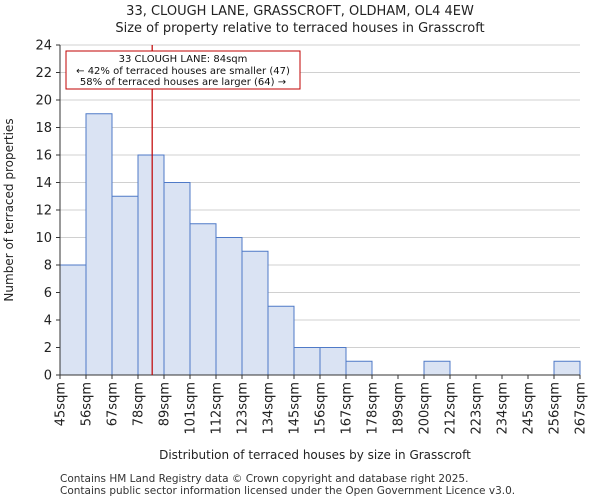  What do you see at coordinates (269, 408) in the screenshot?
I see `x-tick-label: 134sqm` at bounding box center [269, 408].